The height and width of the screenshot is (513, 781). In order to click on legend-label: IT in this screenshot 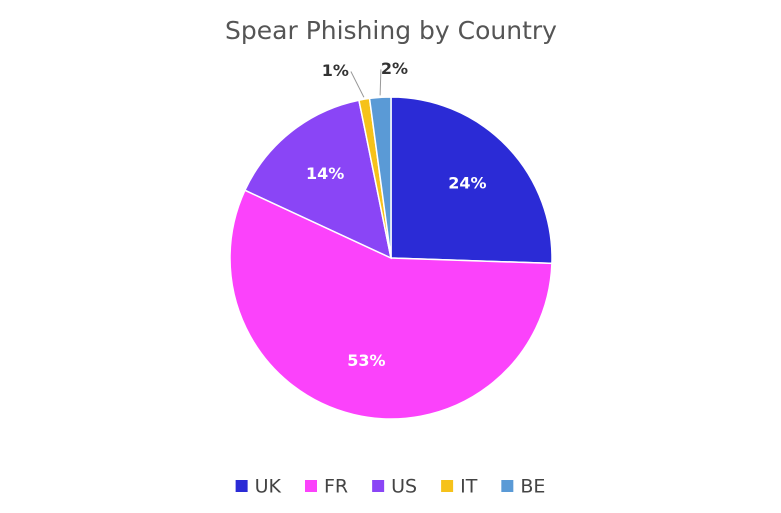, I will do `click(469, 487)`.